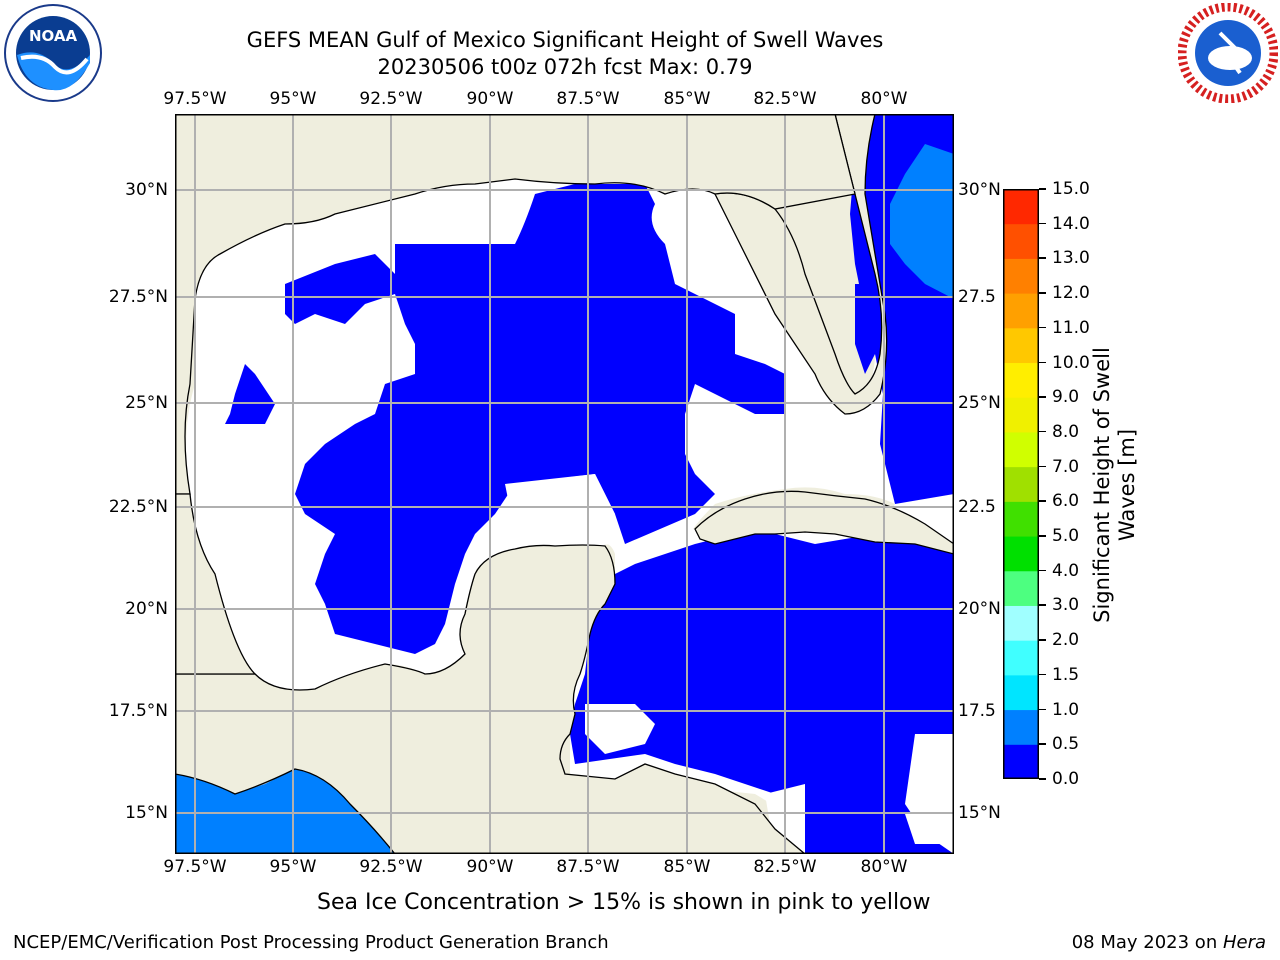 The height and width of the screenshot is (960, 1280). What do you see at coordinates (146, 813) in the screenshot?
I see `lat-label-left: 15°N` at bounding box center [146, 813].